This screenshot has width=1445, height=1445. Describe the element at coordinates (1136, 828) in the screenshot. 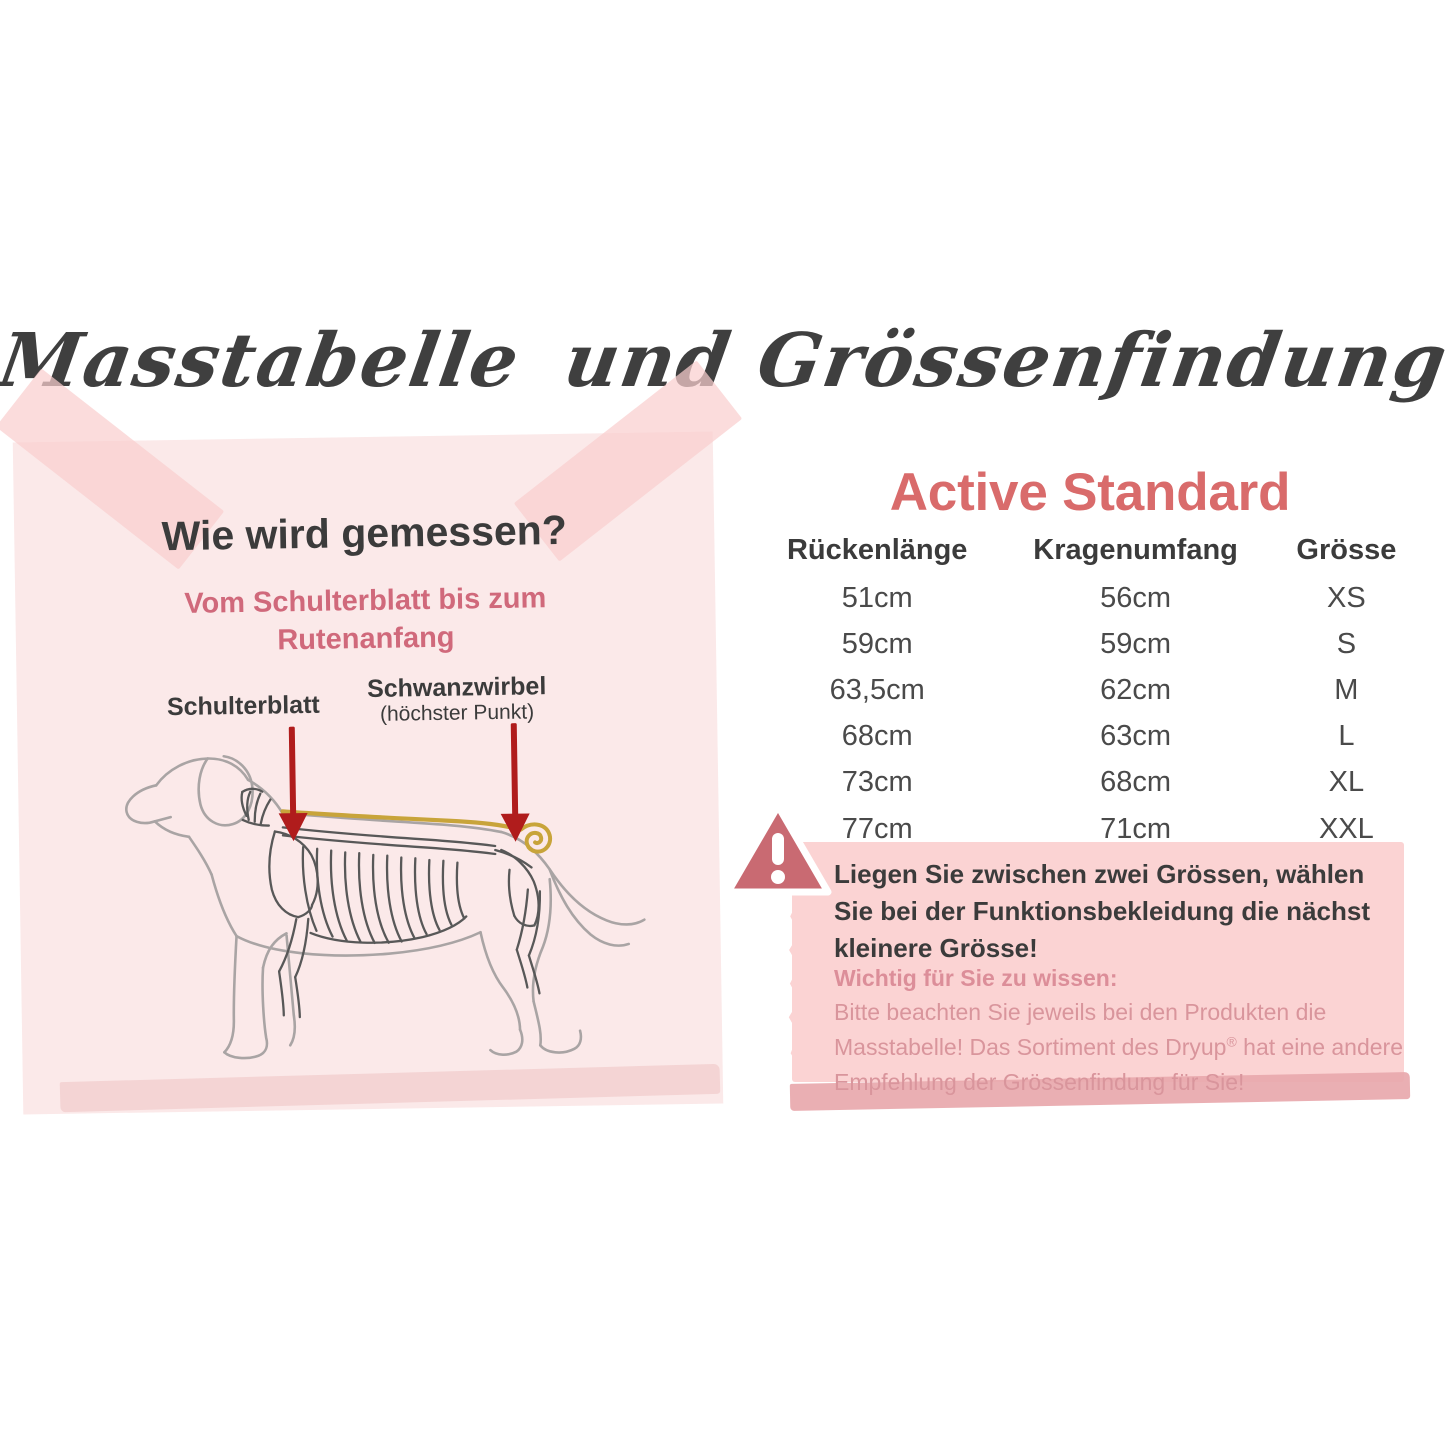

I see `cell-collar-girth: 71cm` at that location.